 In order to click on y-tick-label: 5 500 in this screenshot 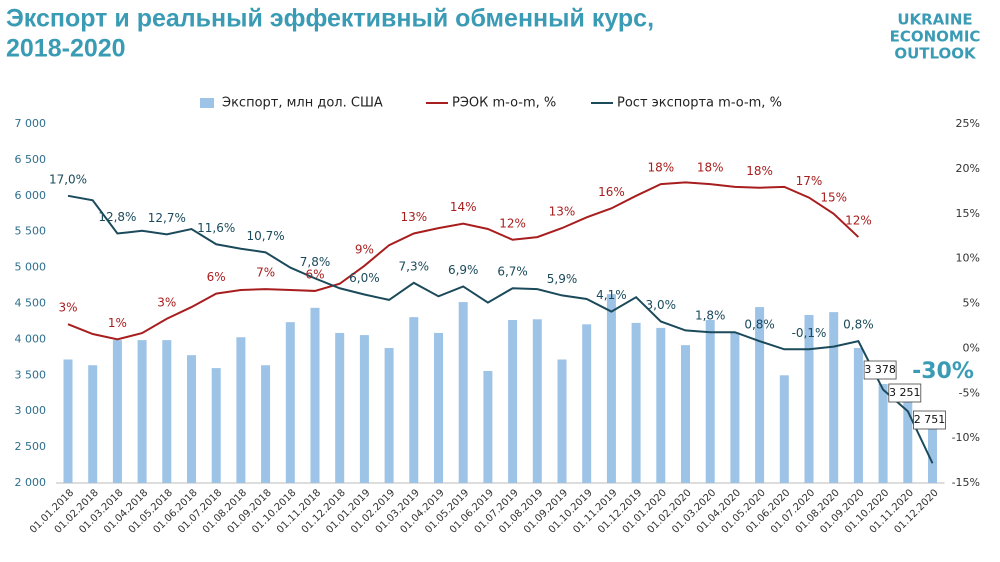, I will do `click(31, 231)`.